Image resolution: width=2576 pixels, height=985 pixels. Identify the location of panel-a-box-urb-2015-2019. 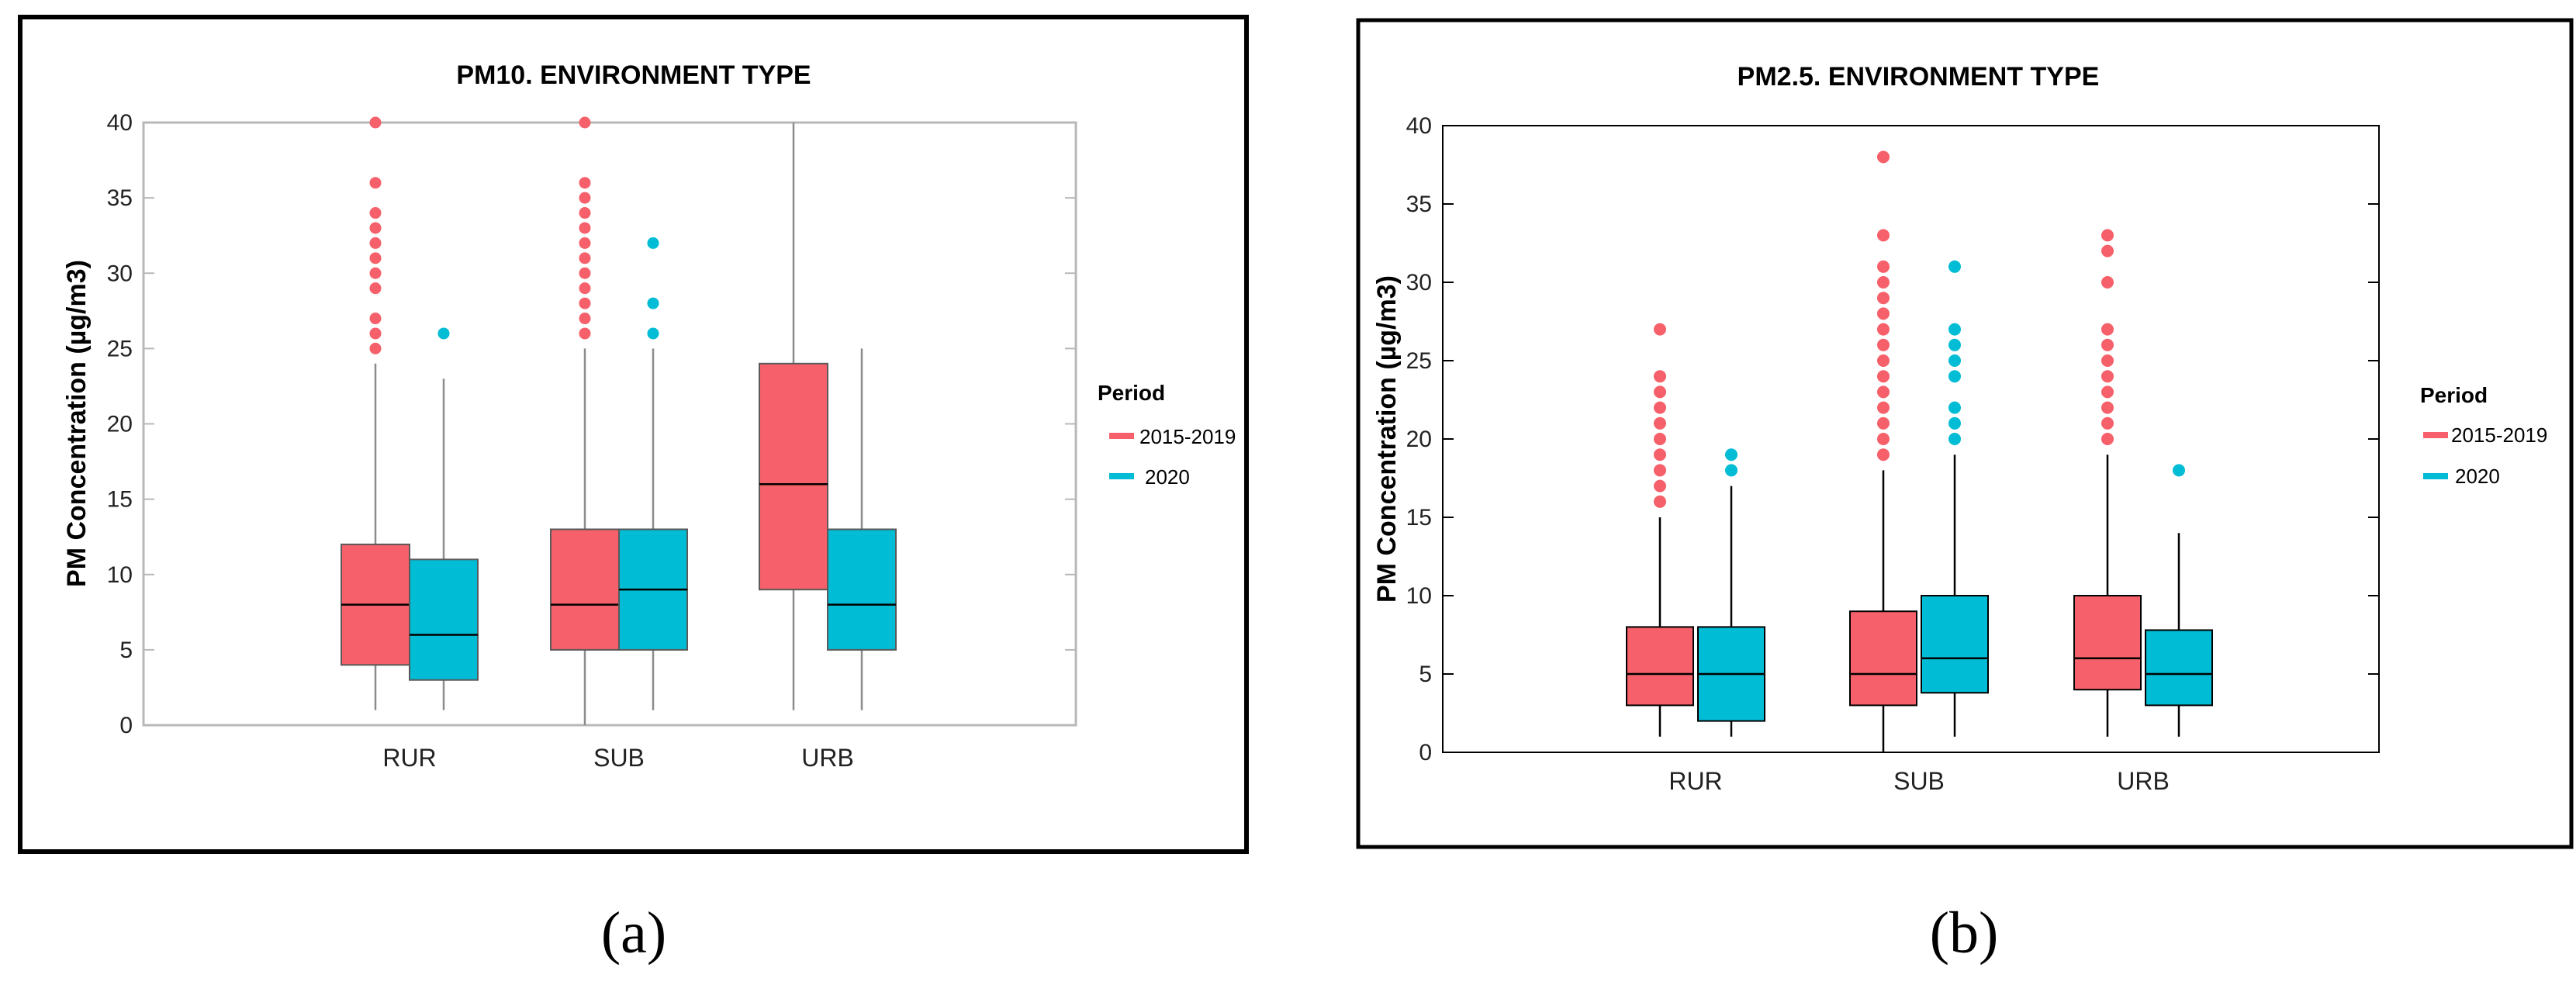
(793, 416).